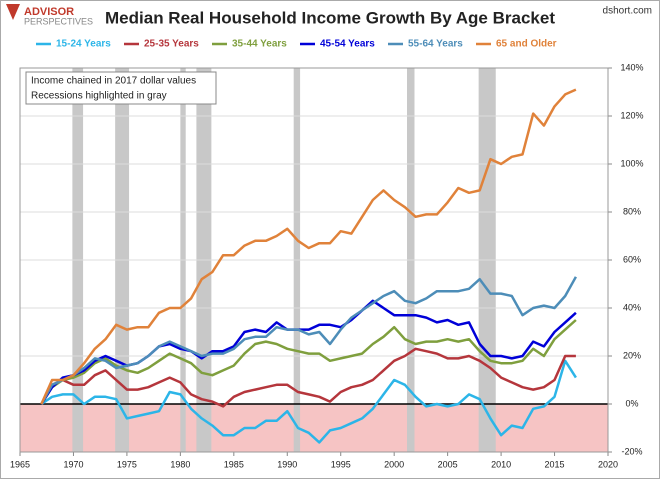 The width and height of the screenshot is (660, 484). What do you see at coordinates (73, 464) in the screenshot?
I see `x-tick-label: 1970` at bounding box center [73, 464].